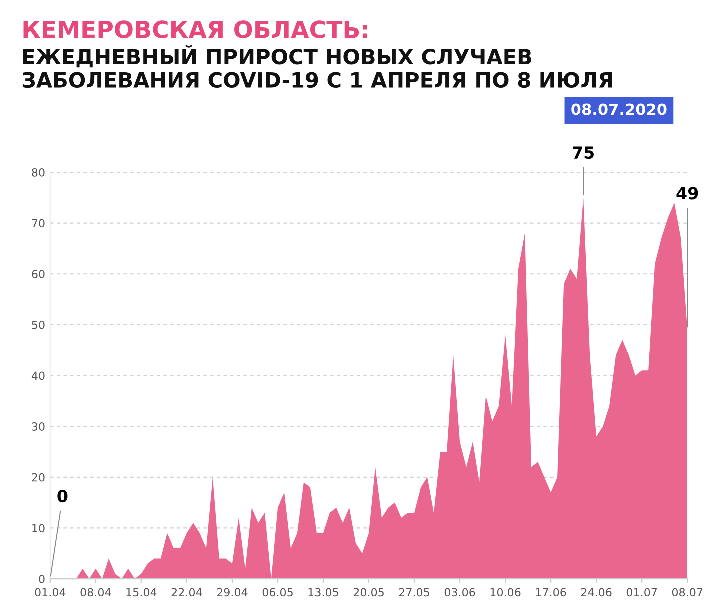 The image size is (720, 616). What do you see at coordinates (414, 592) in the screenshot?
I see `x-tick-label: 27.05` at bounding box center [414, 592].